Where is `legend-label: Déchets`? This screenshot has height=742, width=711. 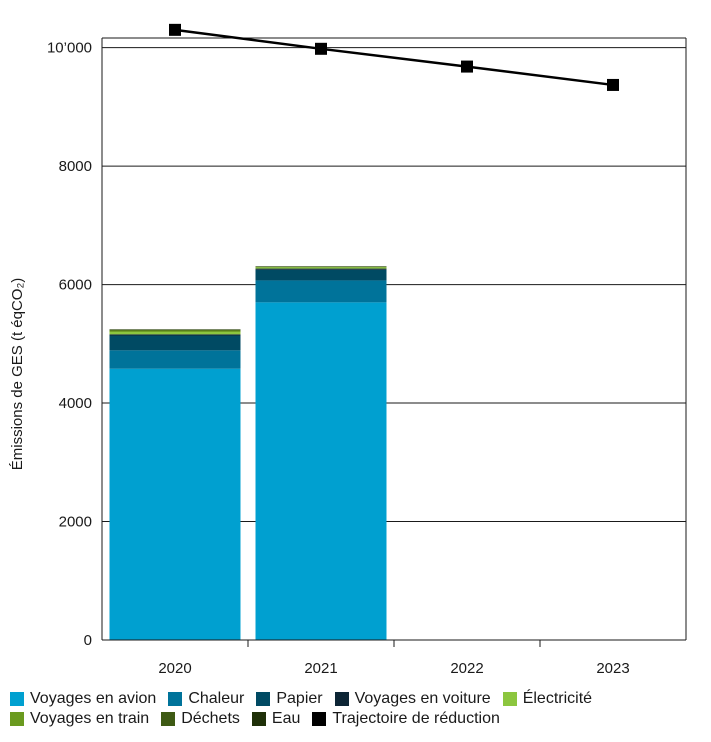 legend-label: Déchets is located at coordinates (210, 718).